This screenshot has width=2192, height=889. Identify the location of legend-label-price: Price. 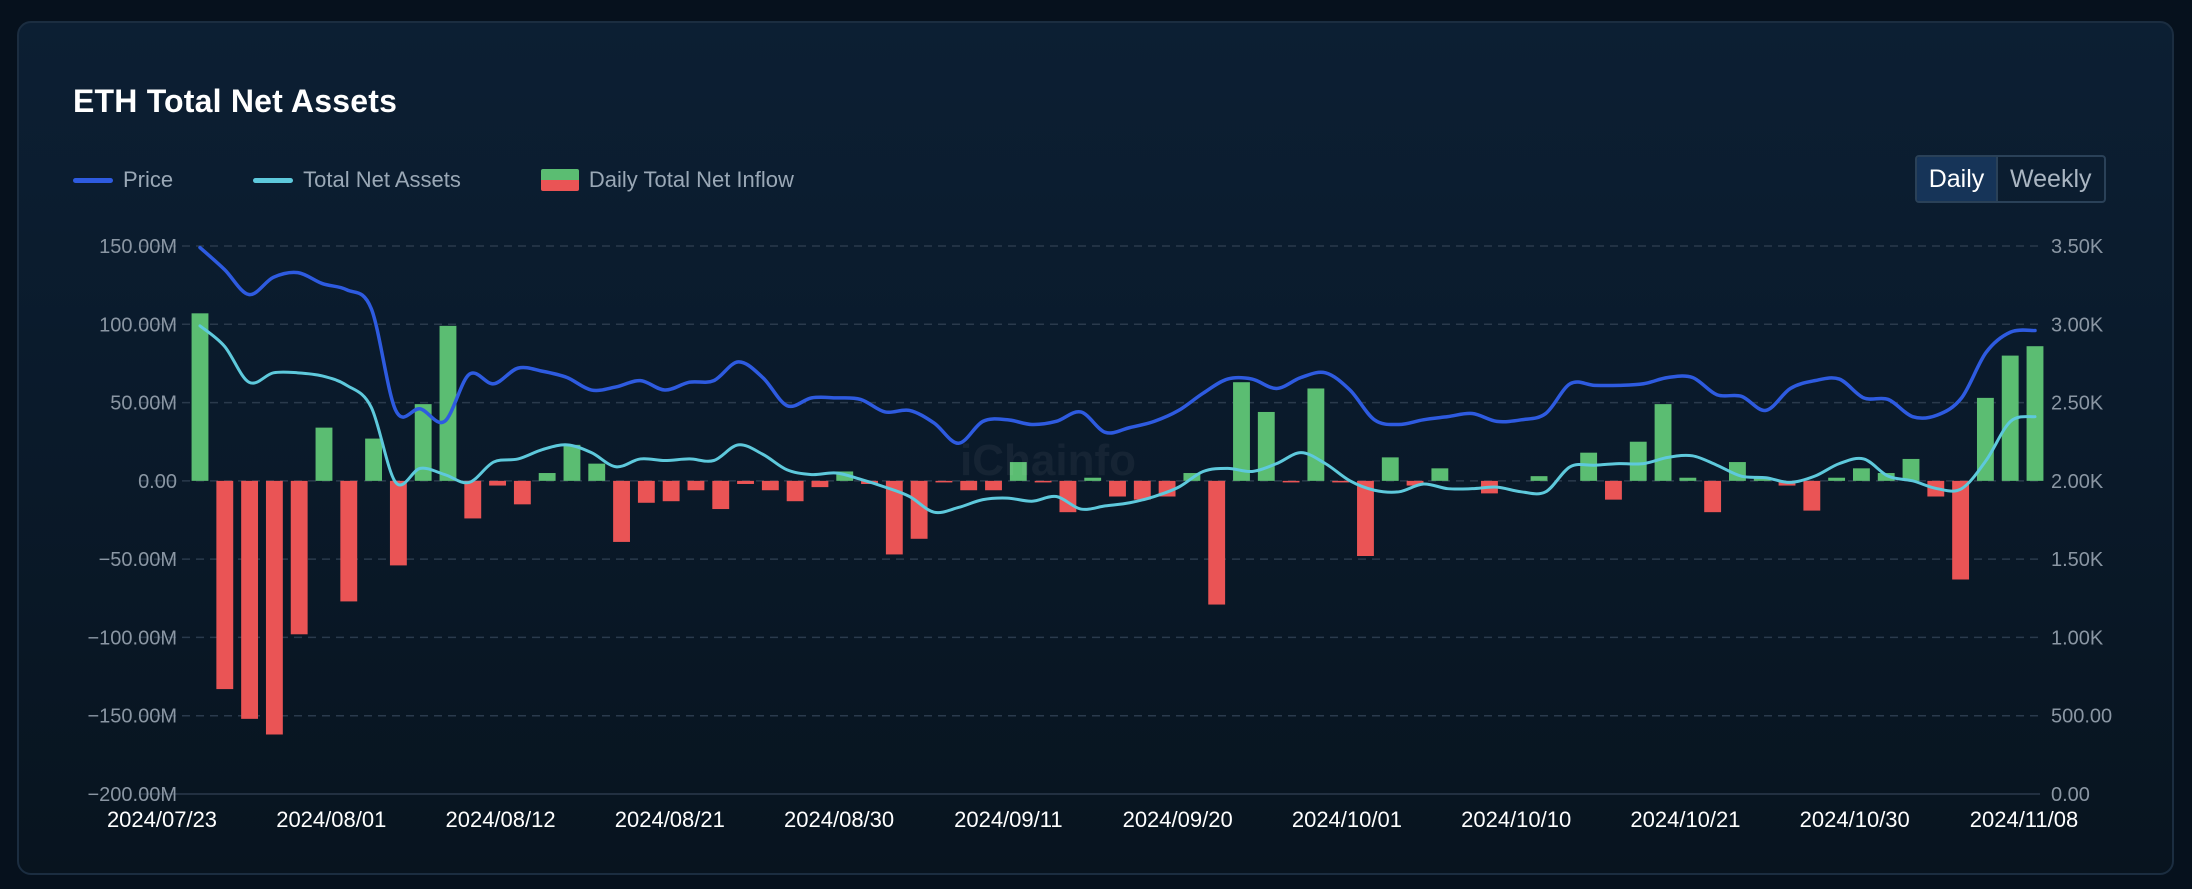
(148, 179).